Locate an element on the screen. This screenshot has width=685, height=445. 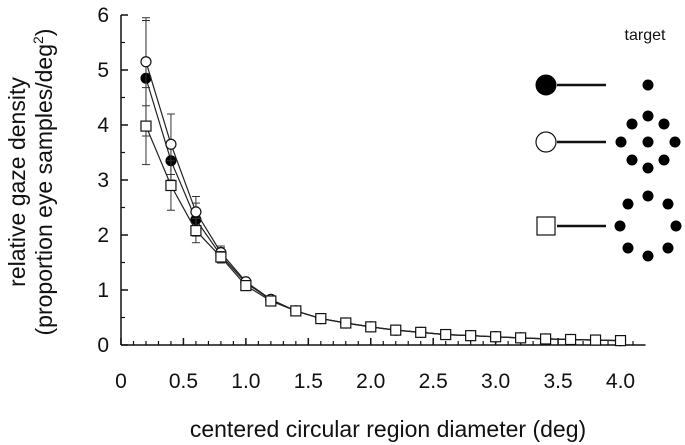
x-tick-label: 1.5 is located at coordinates (308, 381).